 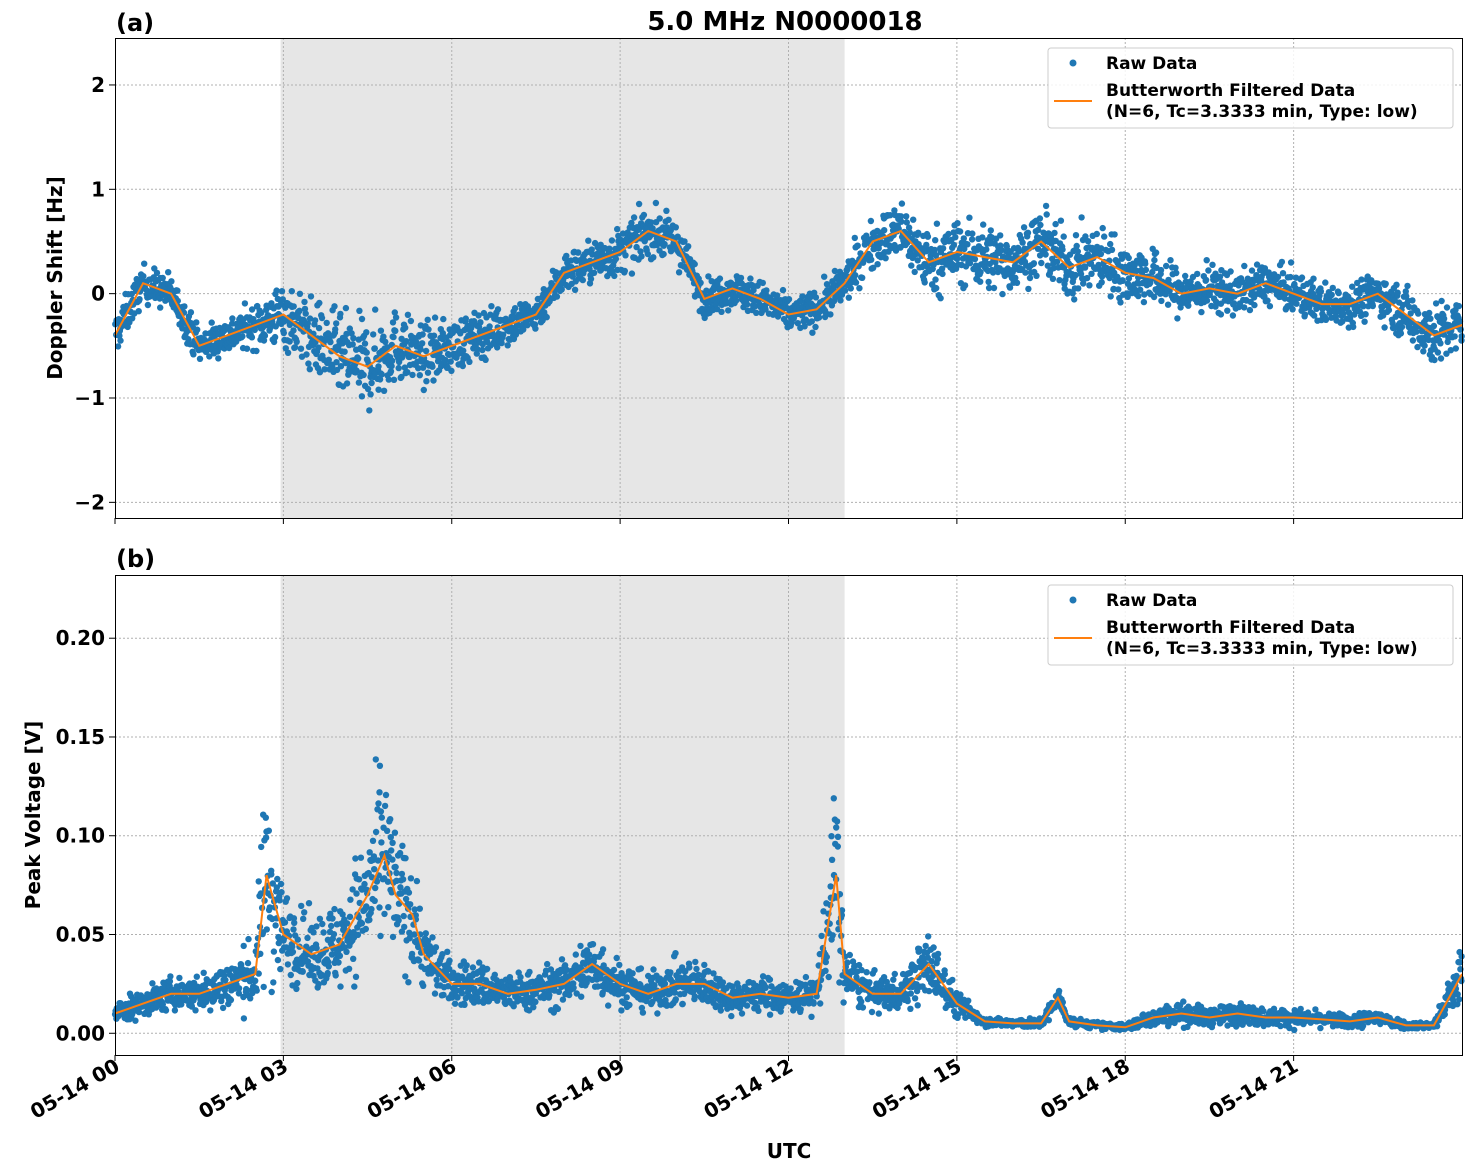 I want to click on panel-label-a: (a), so click(x=135, y=23).